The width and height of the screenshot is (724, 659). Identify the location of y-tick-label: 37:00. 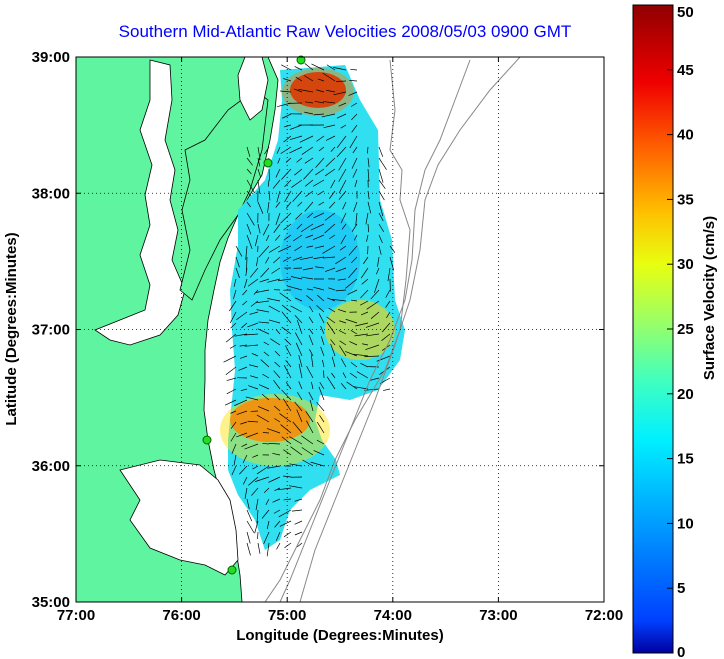
(51, 330).